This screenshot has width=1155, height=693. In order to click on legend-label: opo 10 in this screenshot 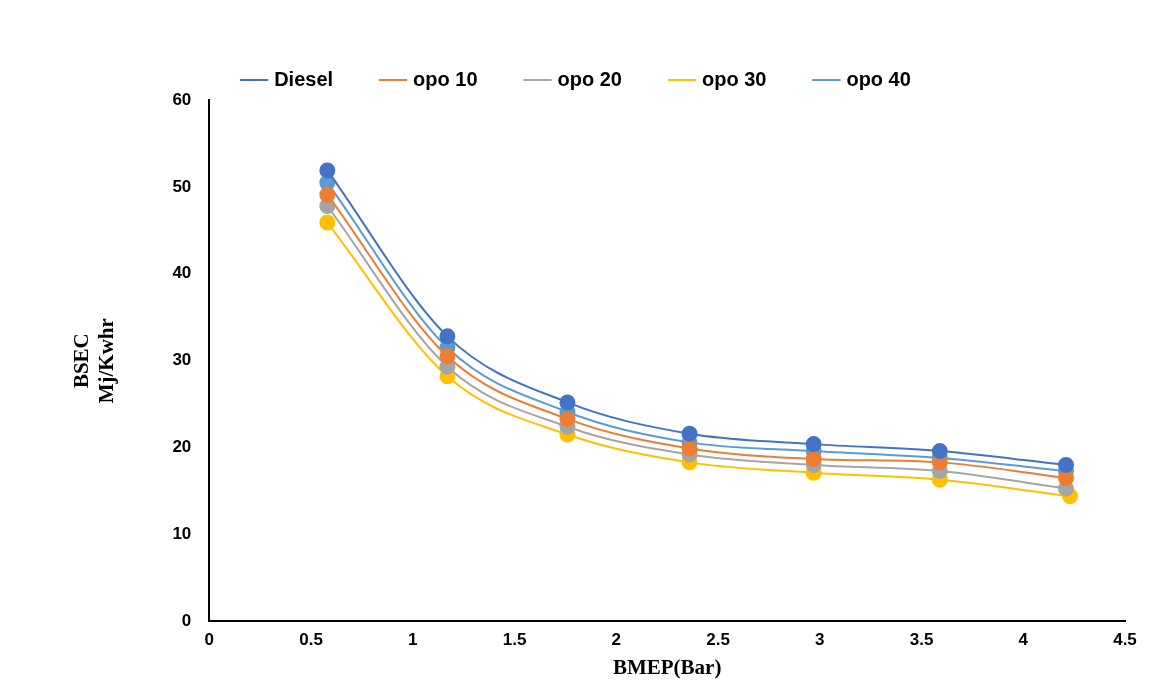, I will do `click(445, 78)`.